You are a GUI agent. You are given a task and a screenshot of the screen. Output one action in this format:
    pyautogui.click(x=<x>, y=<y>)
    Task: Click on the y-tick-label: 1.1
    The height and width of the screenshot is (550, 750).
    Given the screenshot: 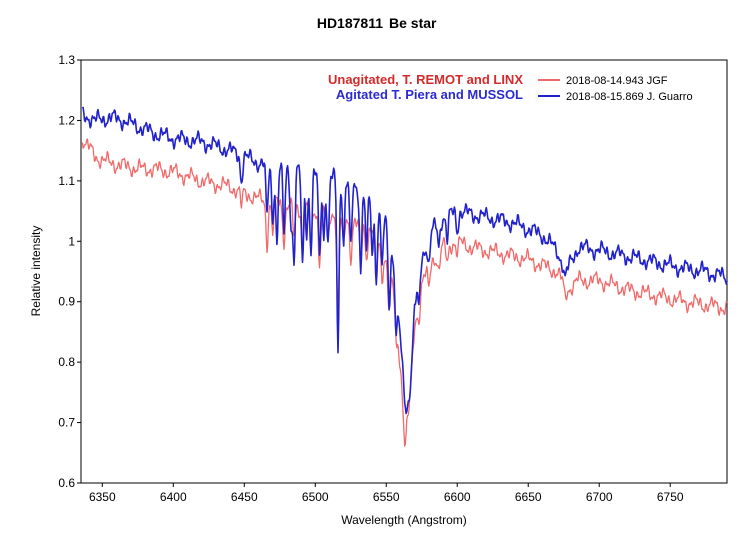 What is the action you would take?
    pyautogui.click(x=66, y=181)
    